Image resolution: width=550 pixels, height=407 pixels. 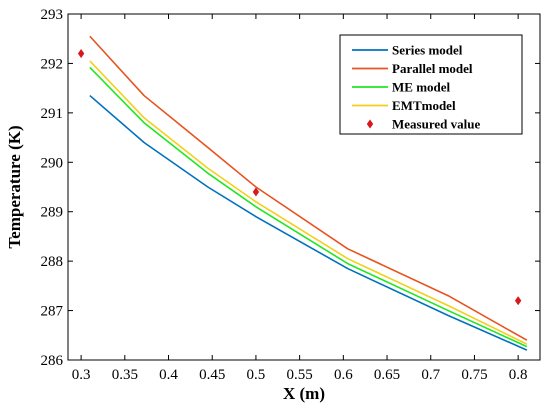 I want to click on y-tick-label: 293, so click(x=52, y=15).